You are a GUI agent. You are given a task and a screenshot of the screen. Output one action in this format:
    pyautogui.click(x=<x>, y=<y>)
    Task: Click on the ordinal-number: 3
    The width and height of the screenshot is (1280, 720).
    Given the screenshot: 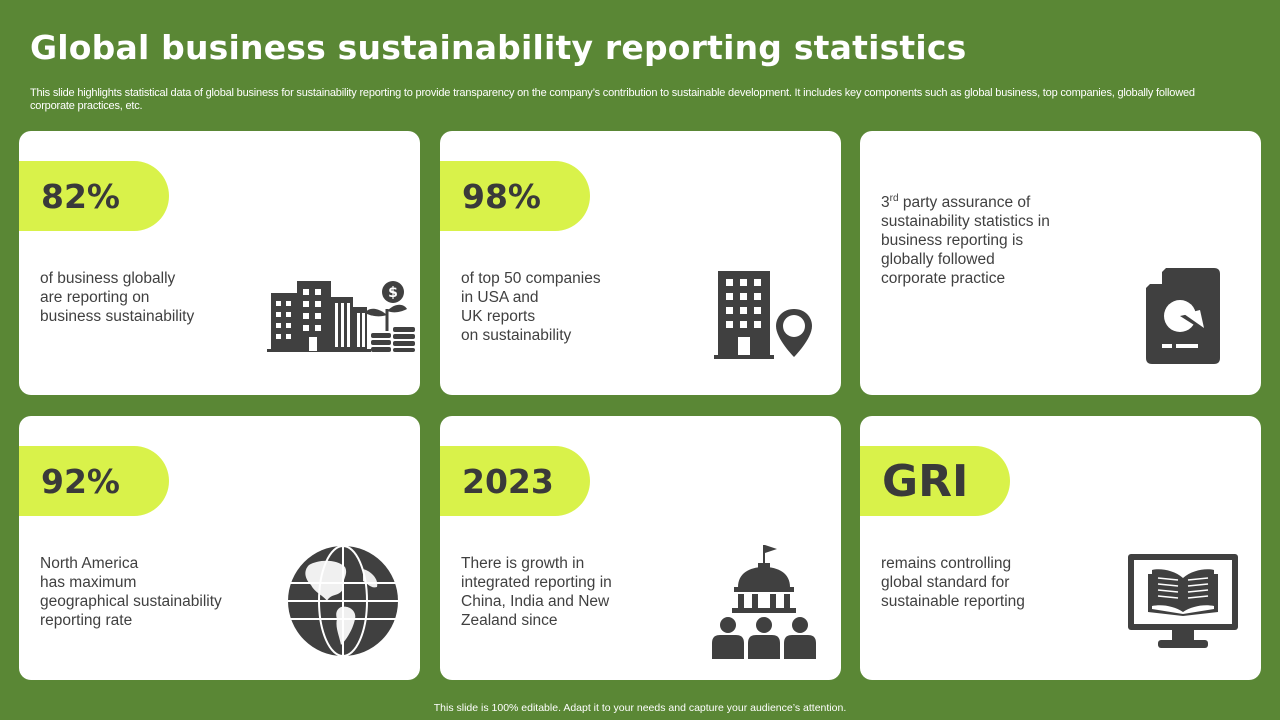 What is the action you would take?
    pyautogui.click(x=885, y=203)
    